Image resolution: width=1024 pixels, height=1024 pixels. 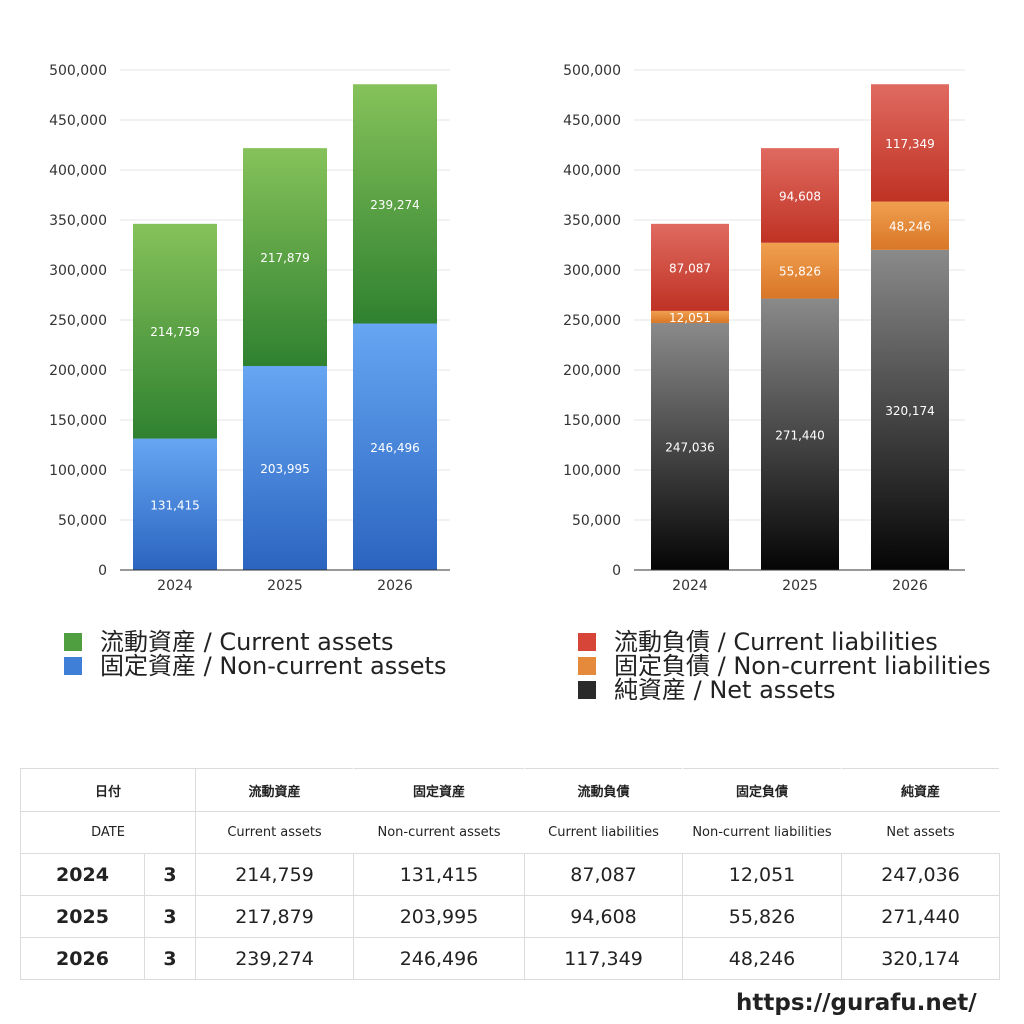 I want to click on legend-label: 固定資産 / Non-current assets, so click(x=273, y=666).